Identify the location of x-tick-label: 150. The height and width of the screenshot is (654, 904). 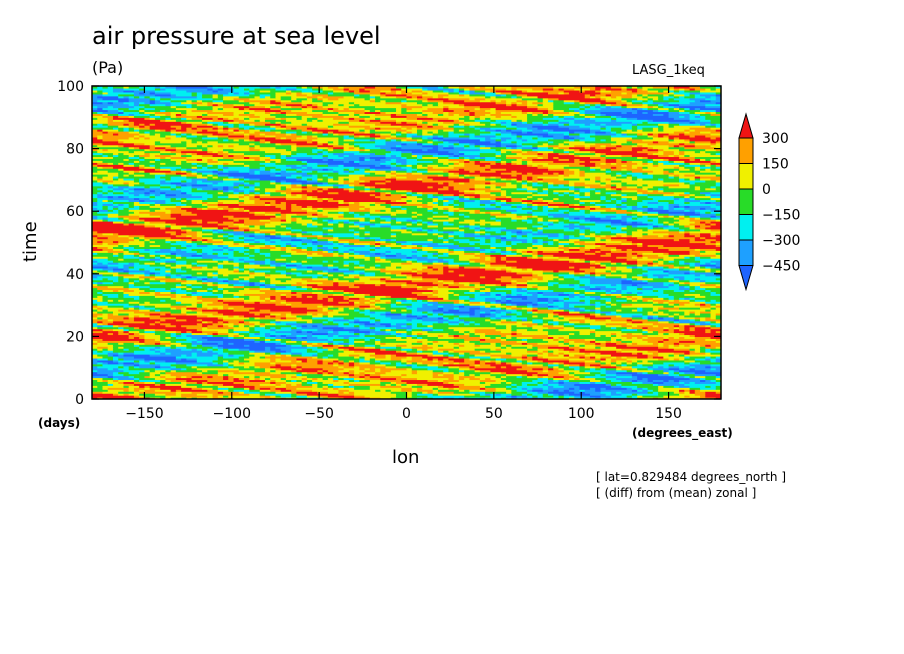
(668, 414).